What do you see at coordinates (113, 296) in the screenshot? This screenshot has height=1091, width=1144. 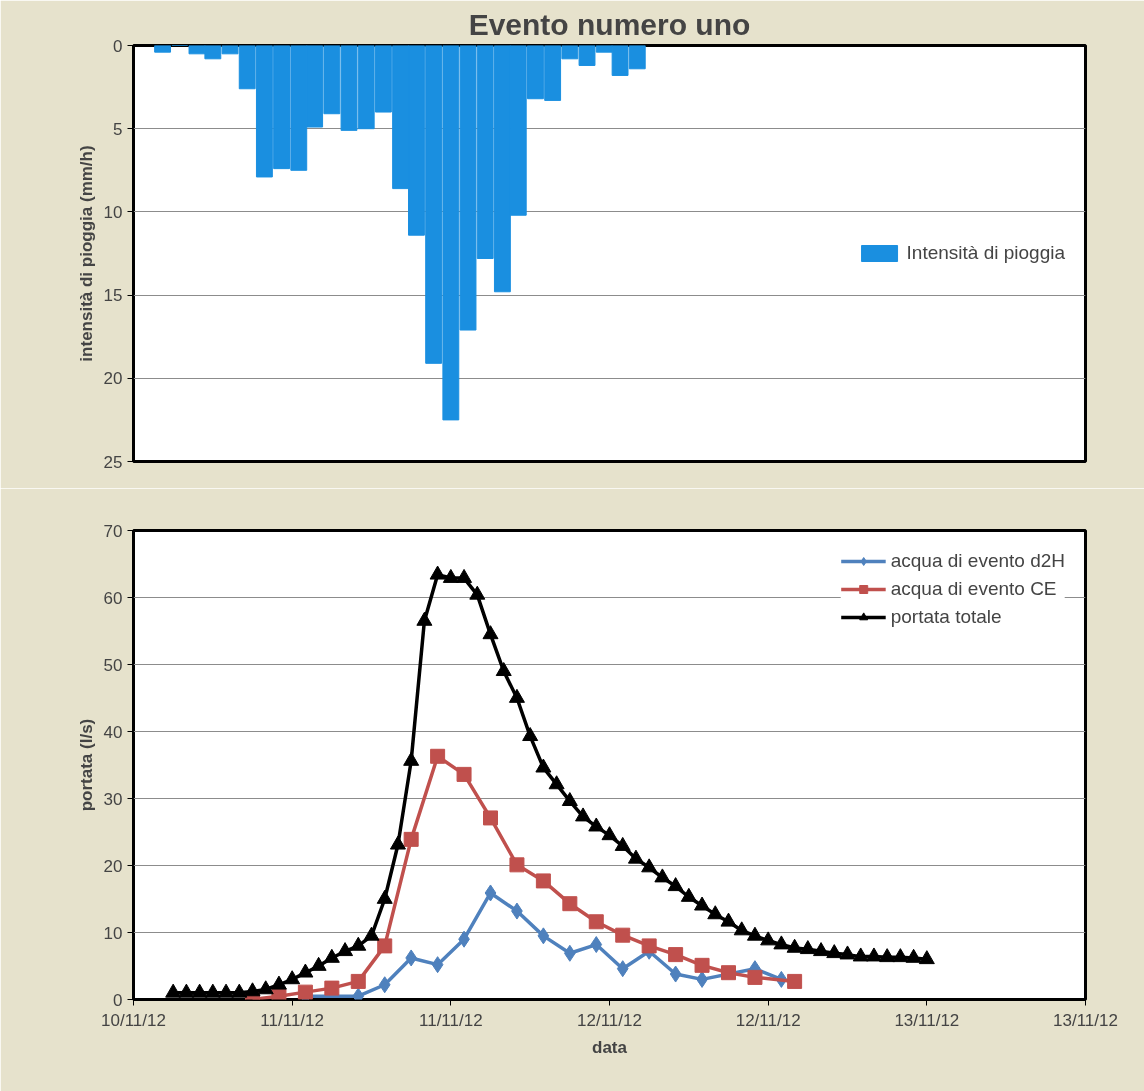 I see `y-tick-label: 15` at bounding box center [113, 296].